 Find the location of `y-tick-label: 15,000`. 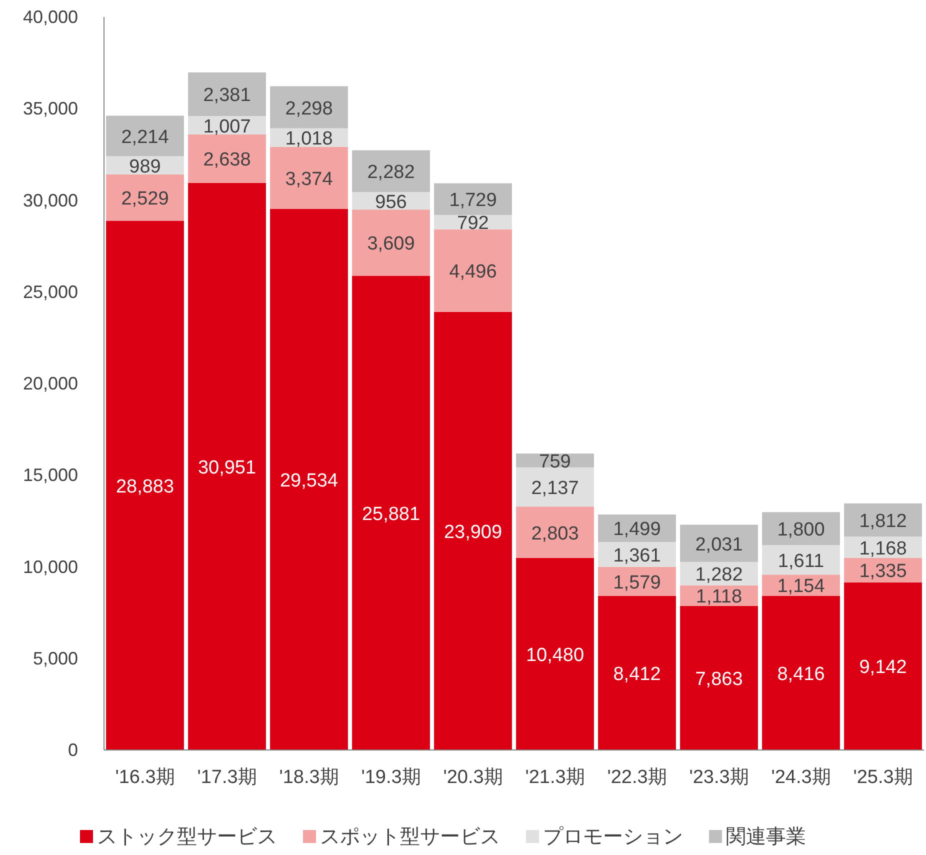

y-tick-label: 15,000 is located at coordinates (50, 475).